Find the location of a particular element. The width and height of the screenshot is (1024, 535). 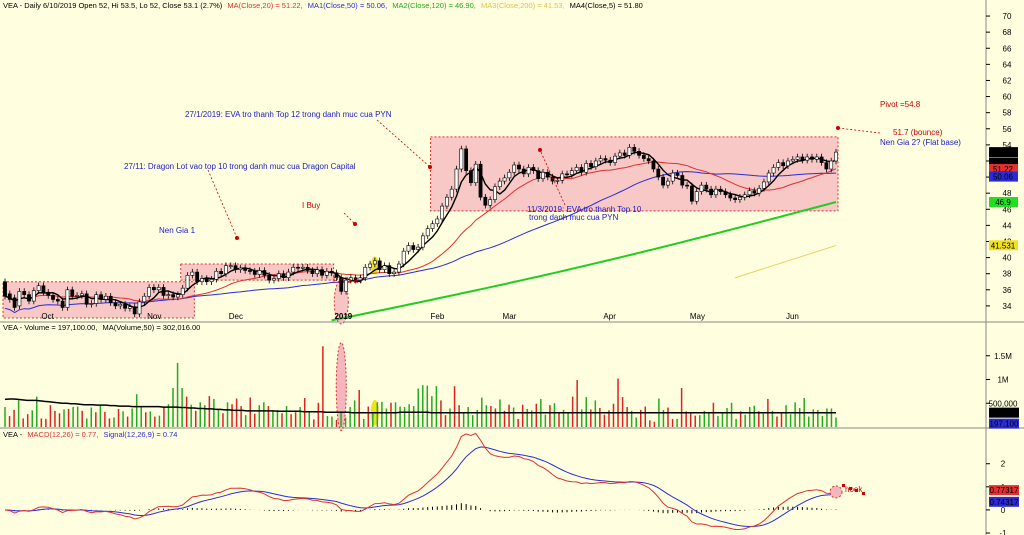

last-value-badge: 51.8 is located at coordinates (1003, 162).